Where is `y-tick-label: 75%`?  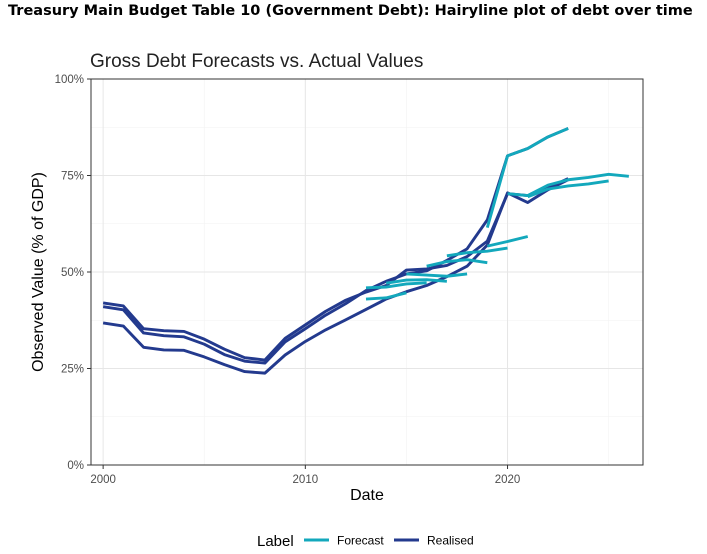 y-tick-label: 75% is located at coordinates (72, 177).